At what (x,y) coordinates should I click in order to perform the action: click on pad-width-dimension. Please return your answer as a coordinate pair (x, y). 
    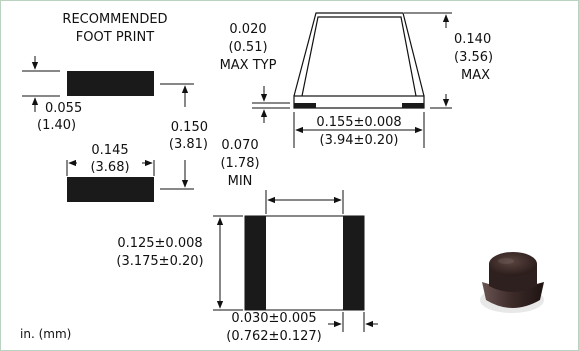
    Looking at the image, I should click on (110, 167).